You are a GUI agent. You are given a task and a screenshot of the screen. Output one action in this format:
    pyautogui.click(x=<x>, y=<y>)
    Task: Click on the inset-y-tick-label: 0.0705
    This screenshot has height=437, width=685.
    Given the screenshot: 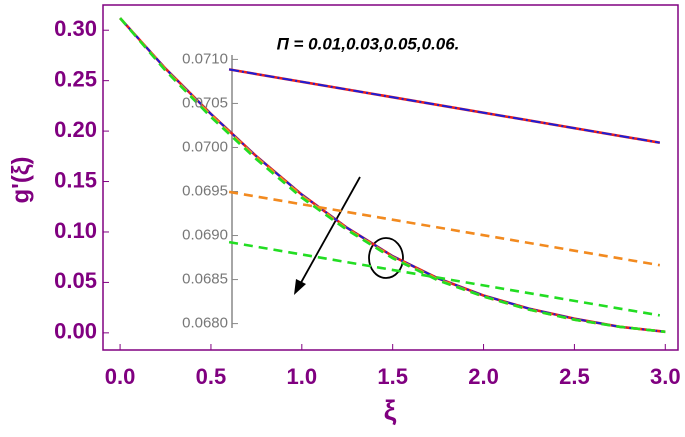 What is the action you would take?
    pyautogui.click(x=205, y=102)
    